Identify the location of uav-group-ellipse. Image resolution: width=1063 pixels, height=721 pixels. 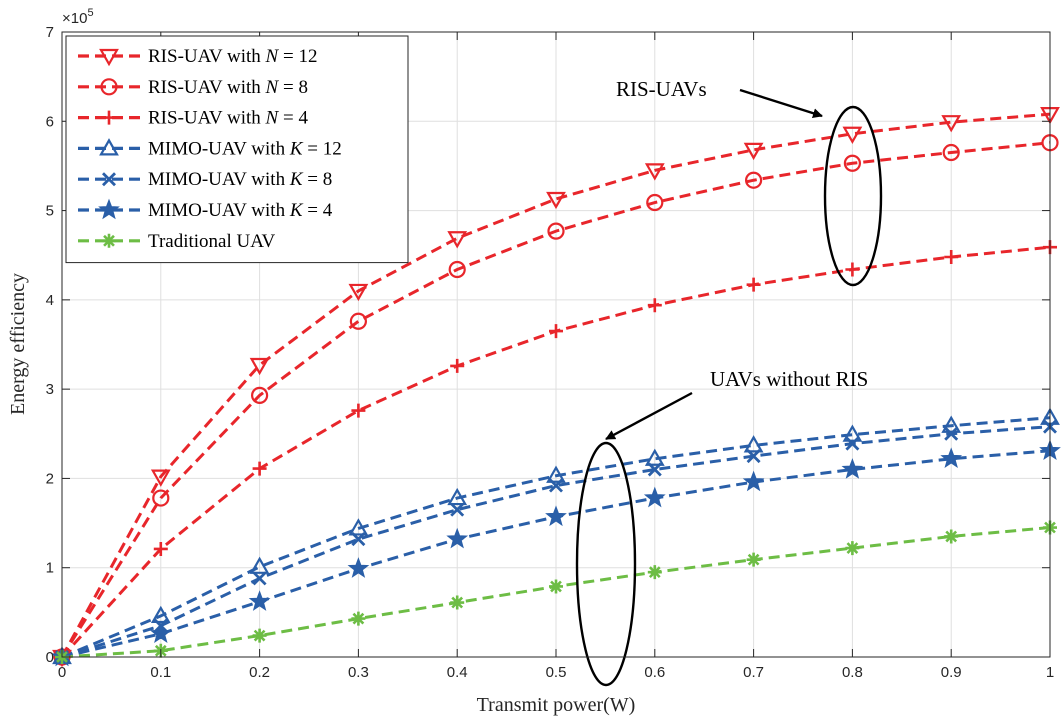
(606, 564).